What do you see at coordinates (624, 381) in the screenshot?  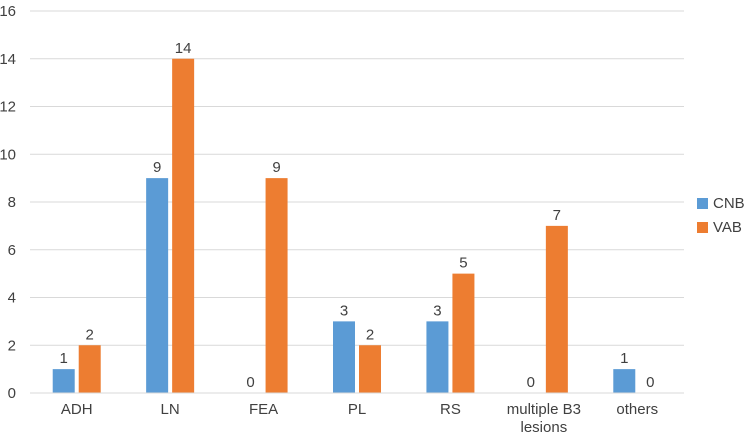 I see `bar-cnb-others` at bounding box center [624, 381].